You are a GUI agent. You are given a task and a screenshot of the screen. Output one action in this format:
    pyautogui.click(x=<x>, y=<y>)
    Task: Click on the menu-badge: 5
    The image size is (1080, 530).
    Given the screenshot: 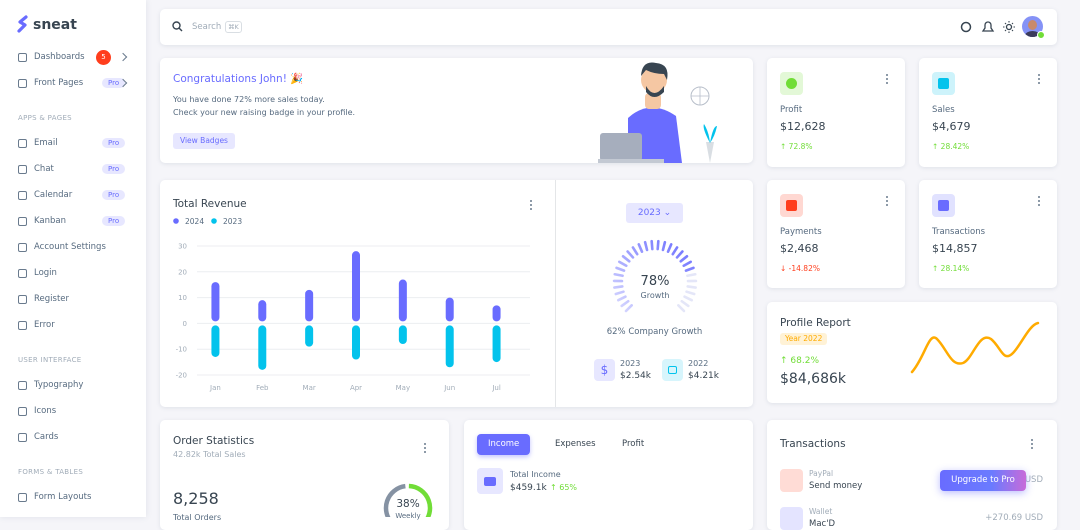 What is the action you would take?
    pyautogui.click(x=103, y=57)
    